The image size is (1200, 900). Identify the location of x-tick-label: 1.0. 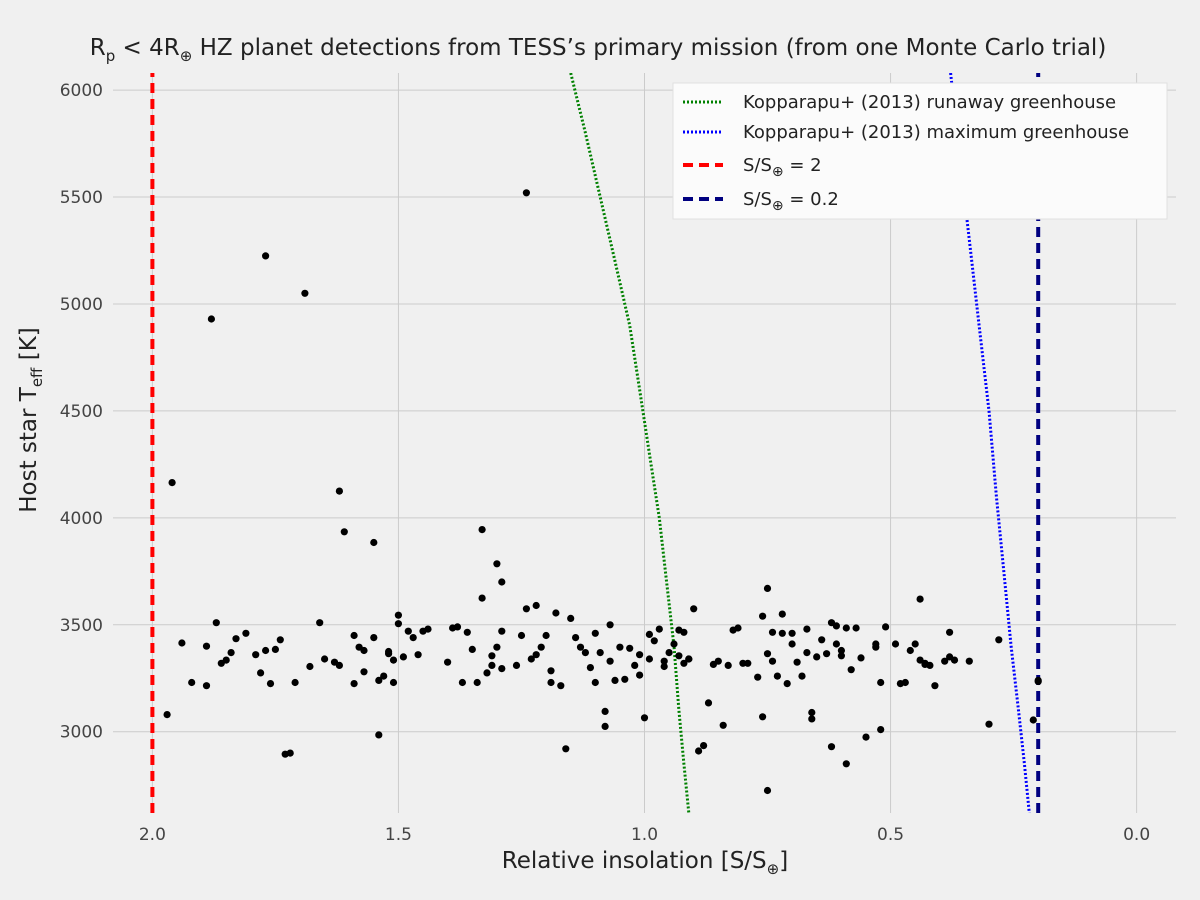
(644, 835).